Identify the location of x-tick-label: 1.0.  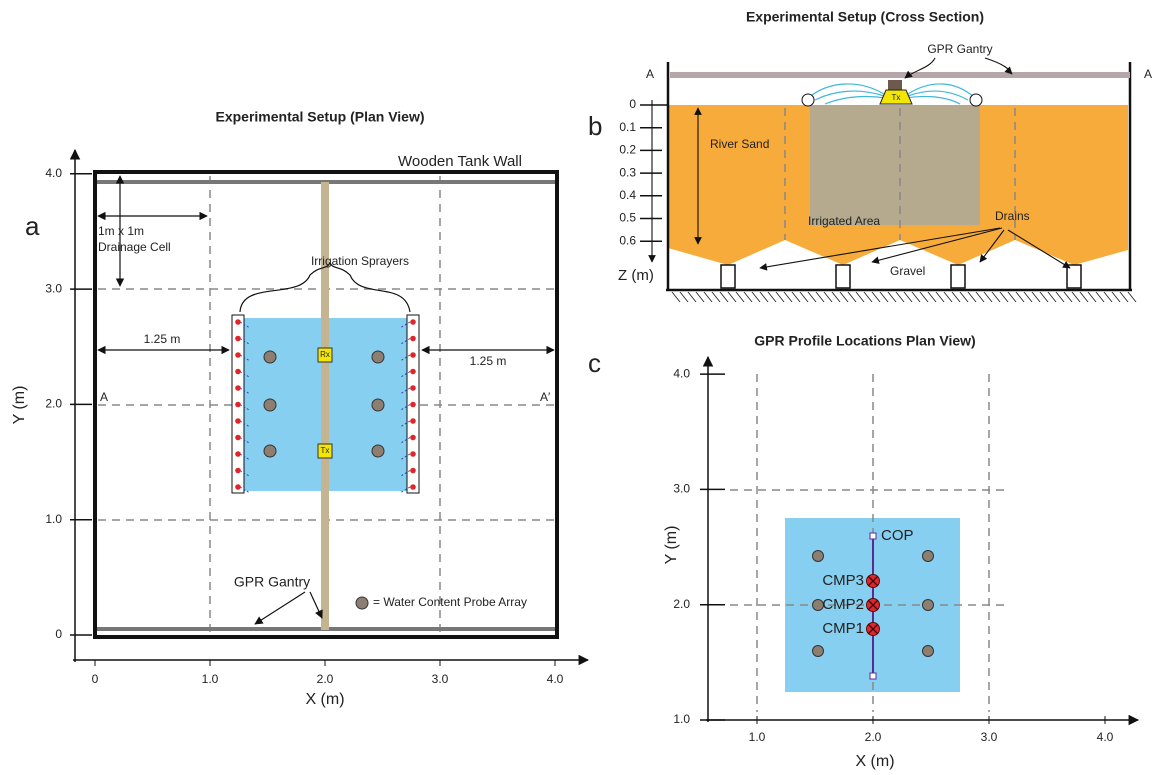
(757, 737).